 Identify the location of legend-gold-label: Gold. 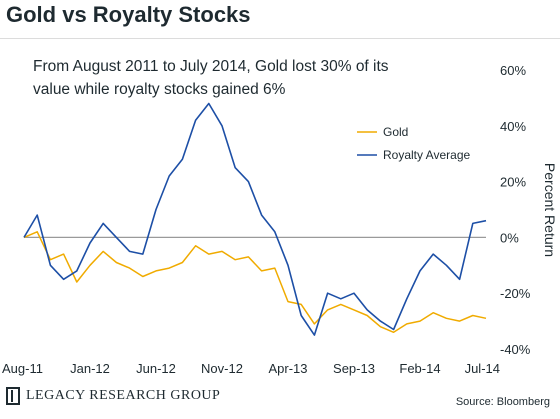
(395, 132).